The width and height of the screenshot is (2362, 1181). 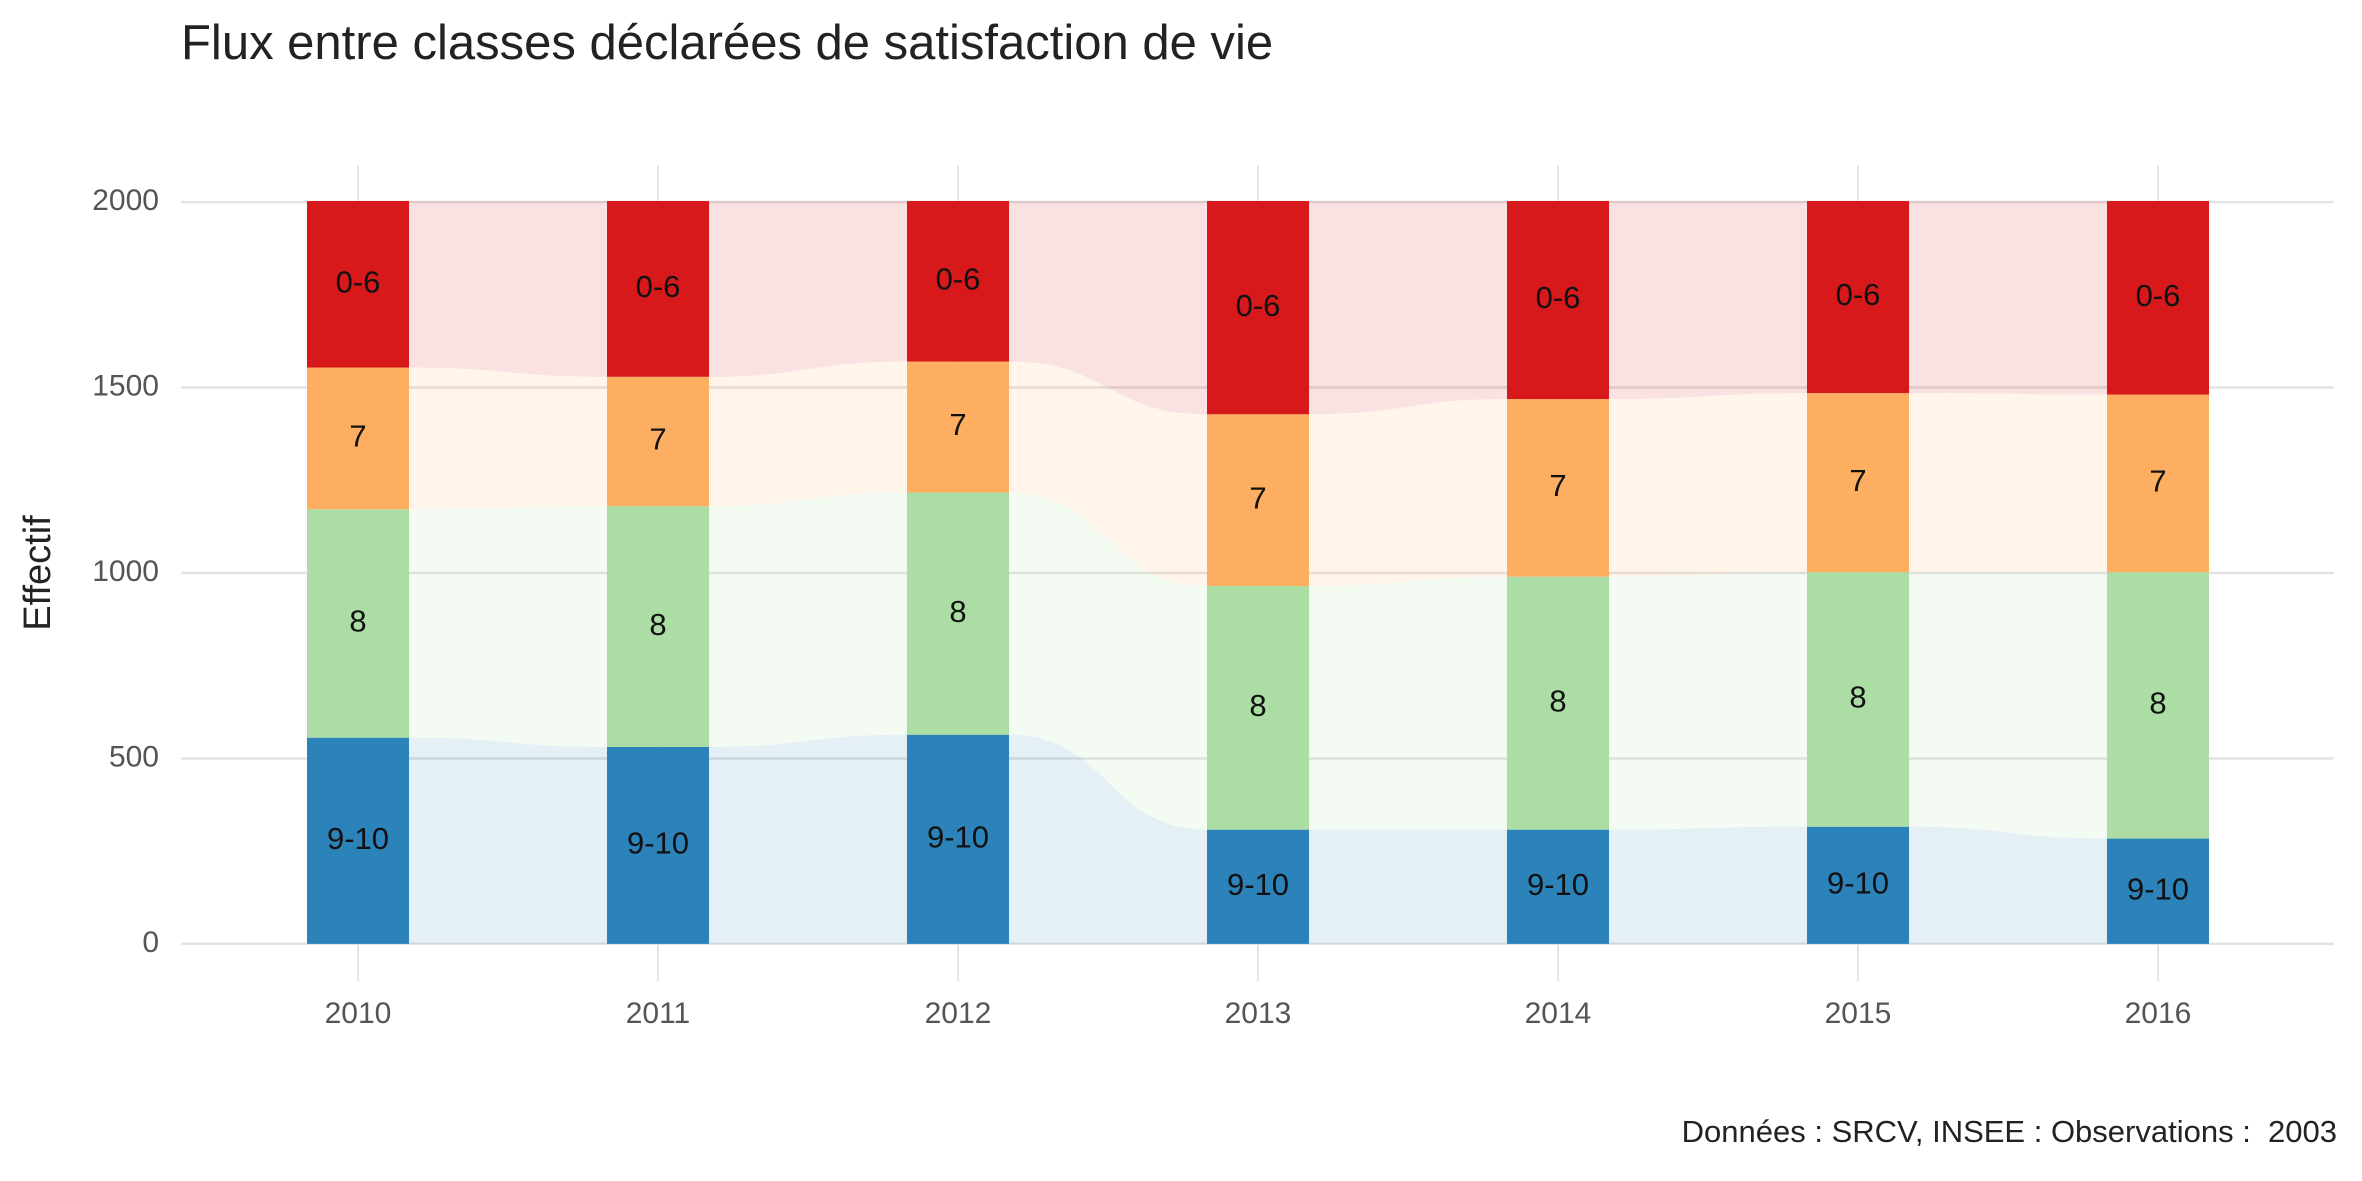 I want to click on y-tick-label: 1000, so click(x=125, y=571).